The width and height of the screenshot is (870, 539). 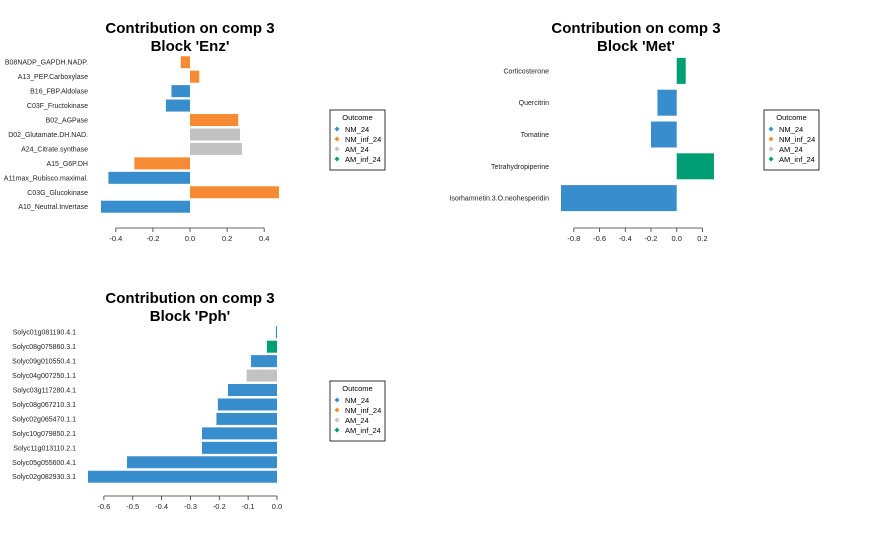 I want to click on bar-label: A13_PEP.Carboxylase, so click(x=53, y=77).